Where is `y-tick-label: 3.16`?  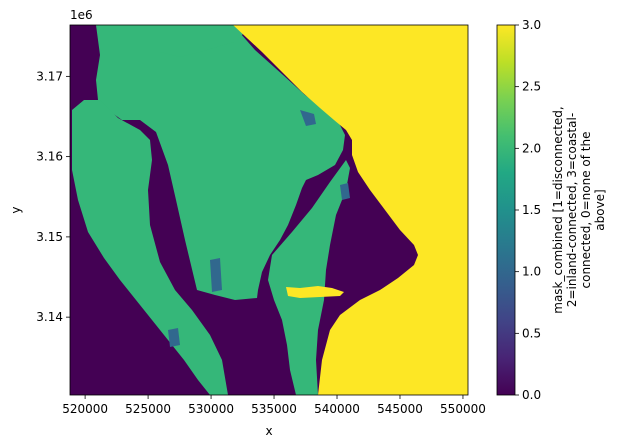
y-tick-label: 3.16 is located at coordinates (49, 157).